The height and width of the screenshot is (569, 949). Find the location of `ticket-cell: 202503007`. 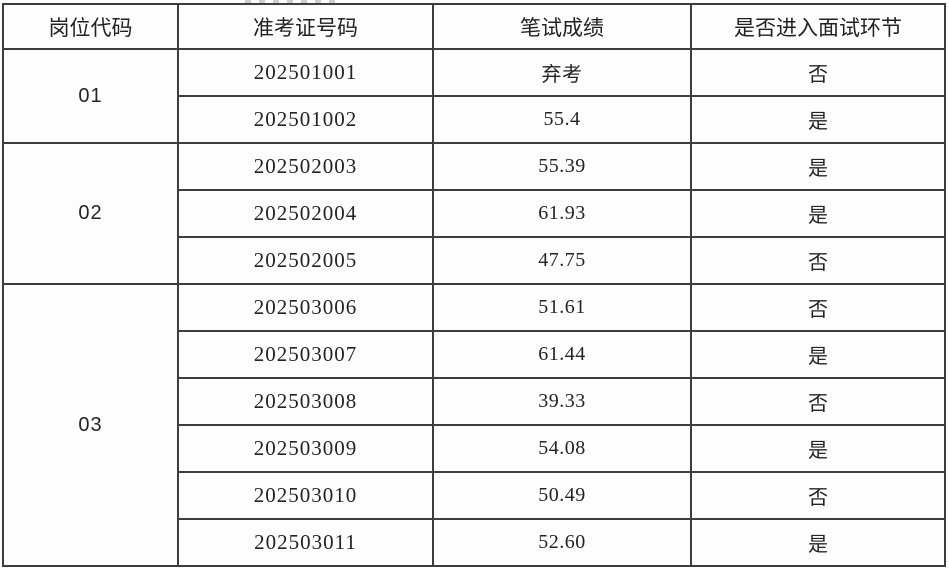

ticket-cell: 202503007 is located at coordinates (305, 354).